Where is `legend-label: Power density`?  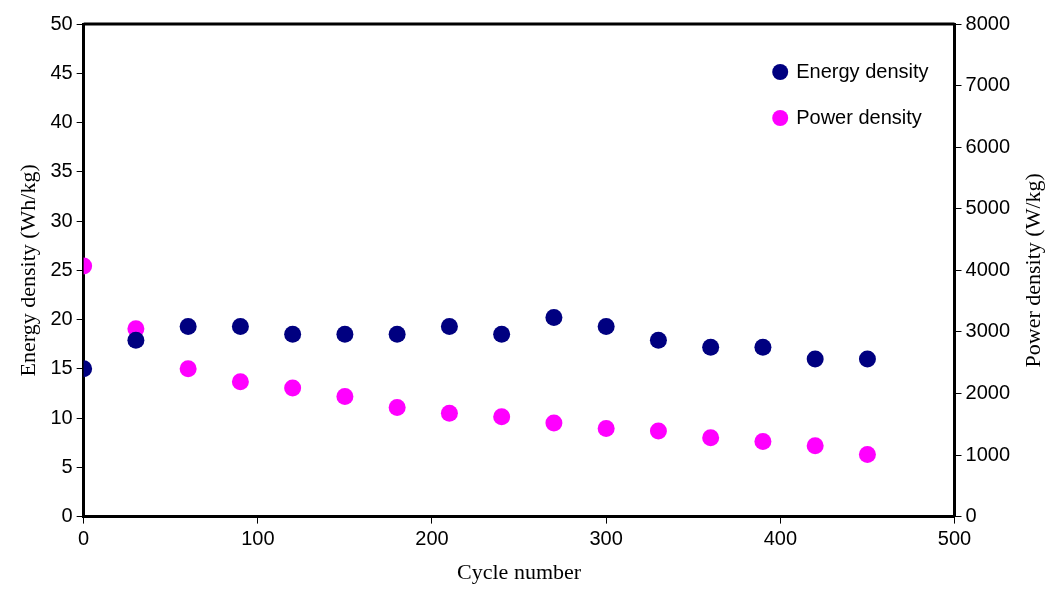 legend-label: Power density is located at coordinates (859, 116).